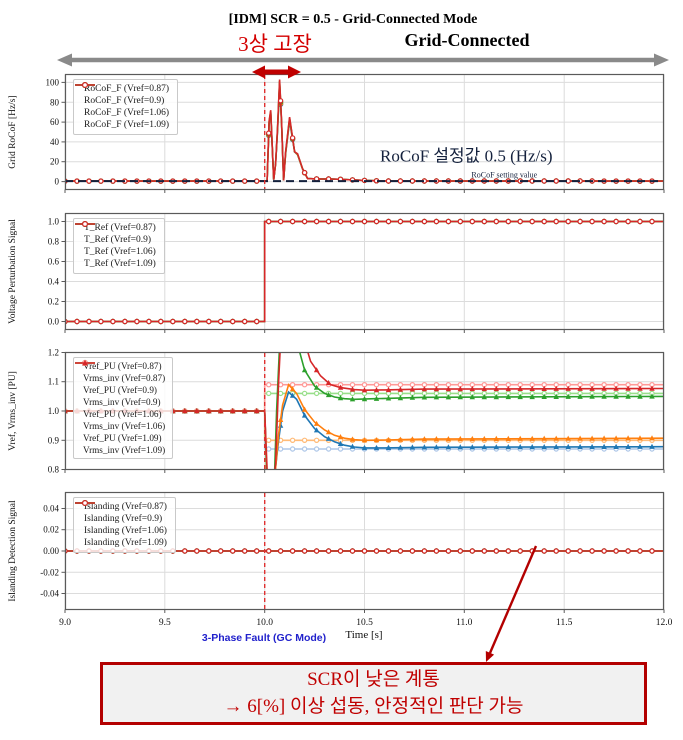 The image size is (683, 740). What do you see at coordinates (363, 60) in the screenshot?
I see `grid-connected-arrow` at bounding box center [363, 60].